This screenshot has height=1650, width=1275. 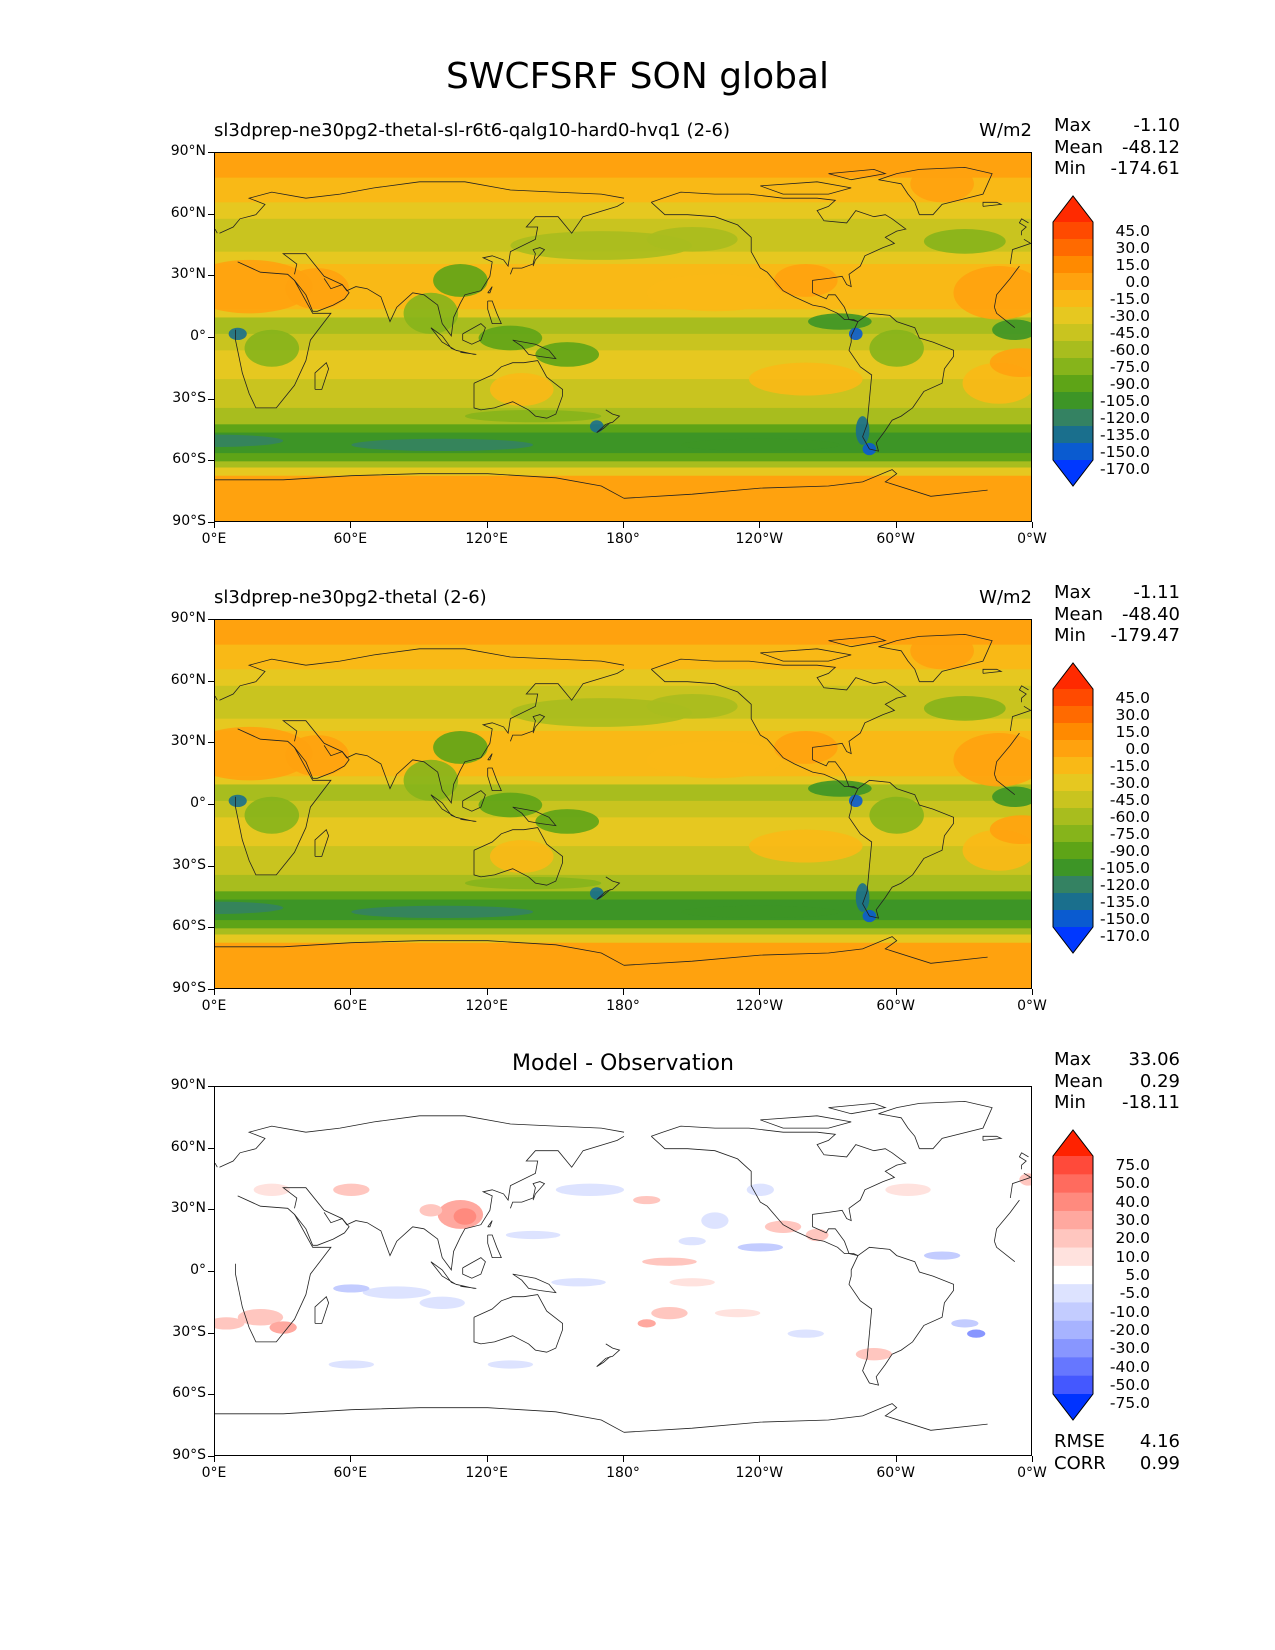 What do you see at coordinates (198, 803) in the screenshot?
I see `lat-tick-label: 0°` at bounding box center [198, 803].